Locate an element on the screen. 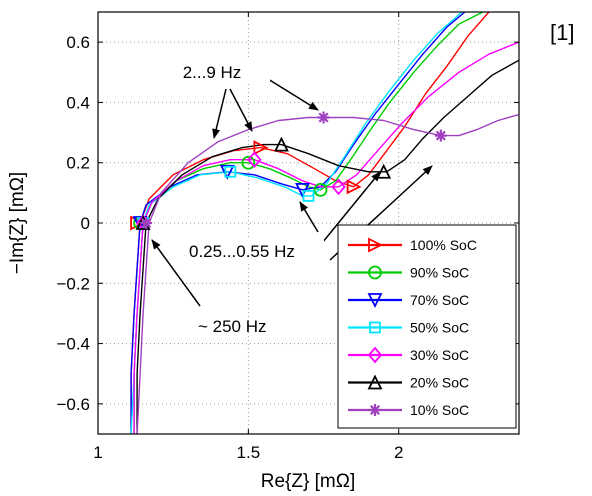  legend-label: 50% SoC is located at coordinates (439, 328).